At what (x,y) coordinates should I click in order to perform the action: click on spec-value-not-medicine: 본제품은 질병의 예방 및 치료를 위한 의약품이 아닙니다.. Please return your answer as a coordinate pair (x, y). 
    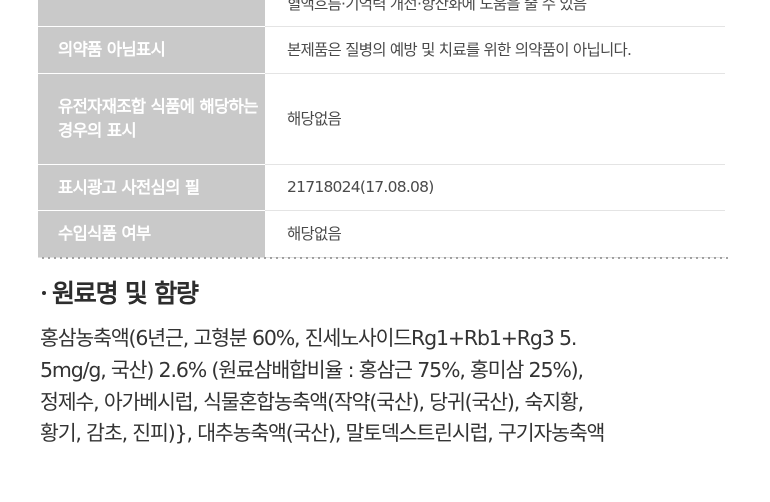
    Looking at the image, I should click on (495, 50).